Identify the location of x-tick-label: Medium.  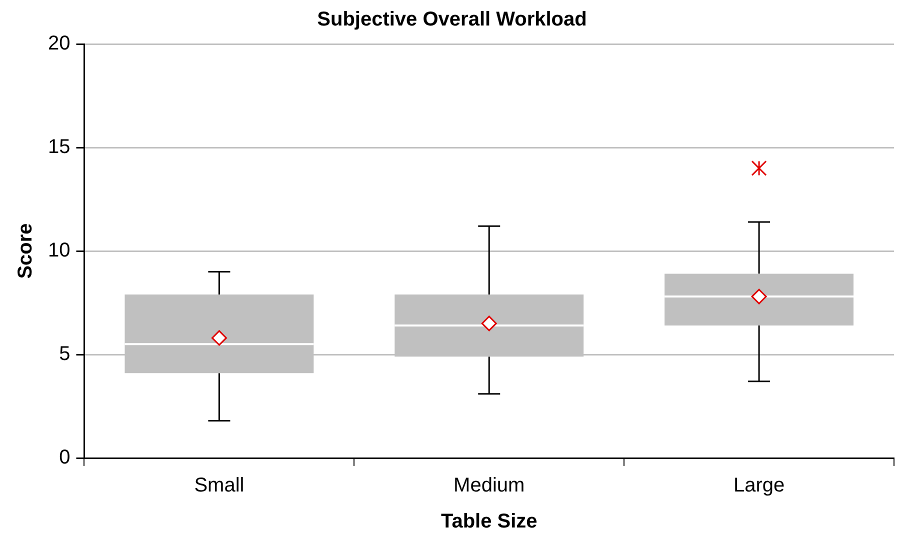
(489, 485).